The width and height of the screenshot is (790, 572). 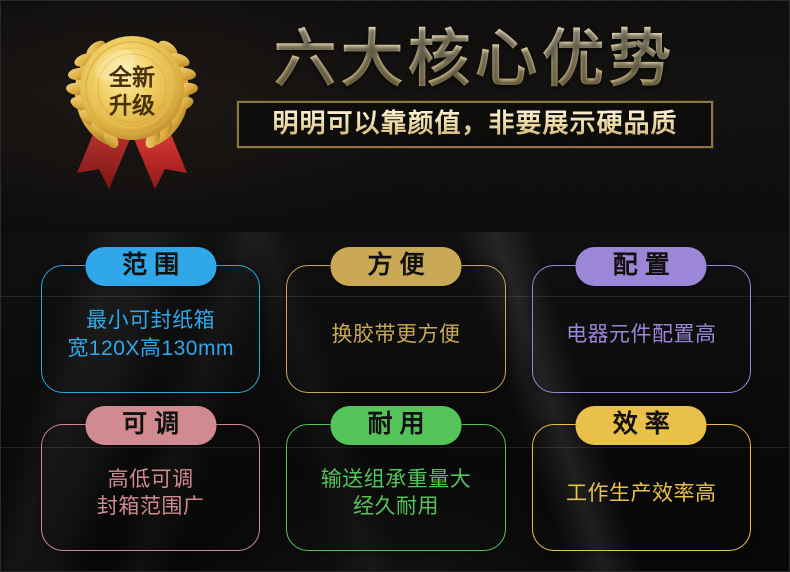 What do you see at coordinates (641, 478) in the screenshot?
I see `feature-card-efficiency: 效率 工作生产效率高` at bounding box center [641, 478].